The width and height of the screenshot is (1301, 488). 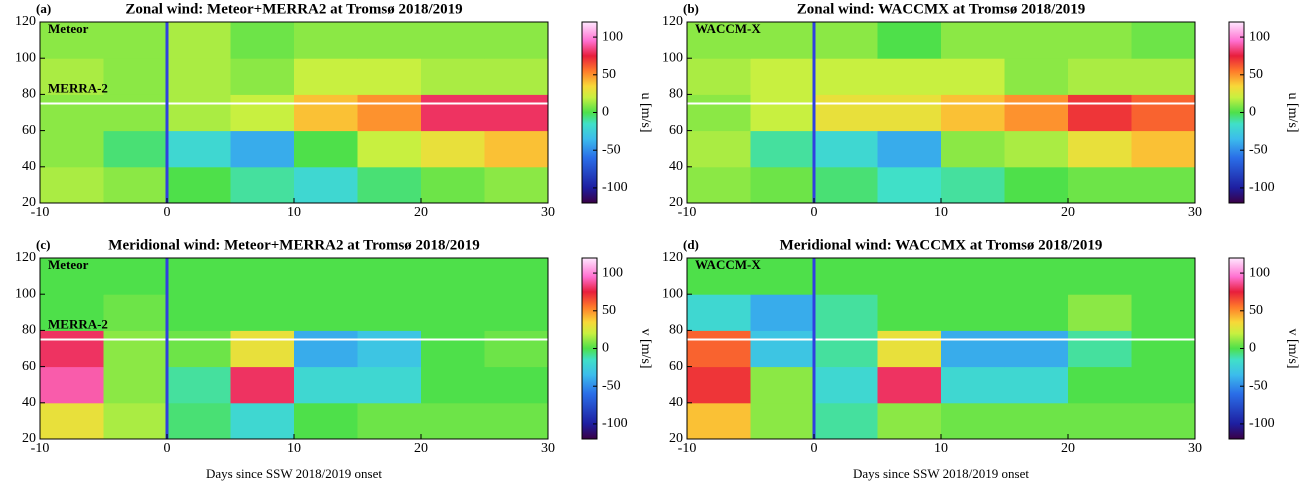 What do you see at coordinates (645, 348) in the screenshot?
I see `colorbar-label: v [m/s]` at bounding box center [645, 348].